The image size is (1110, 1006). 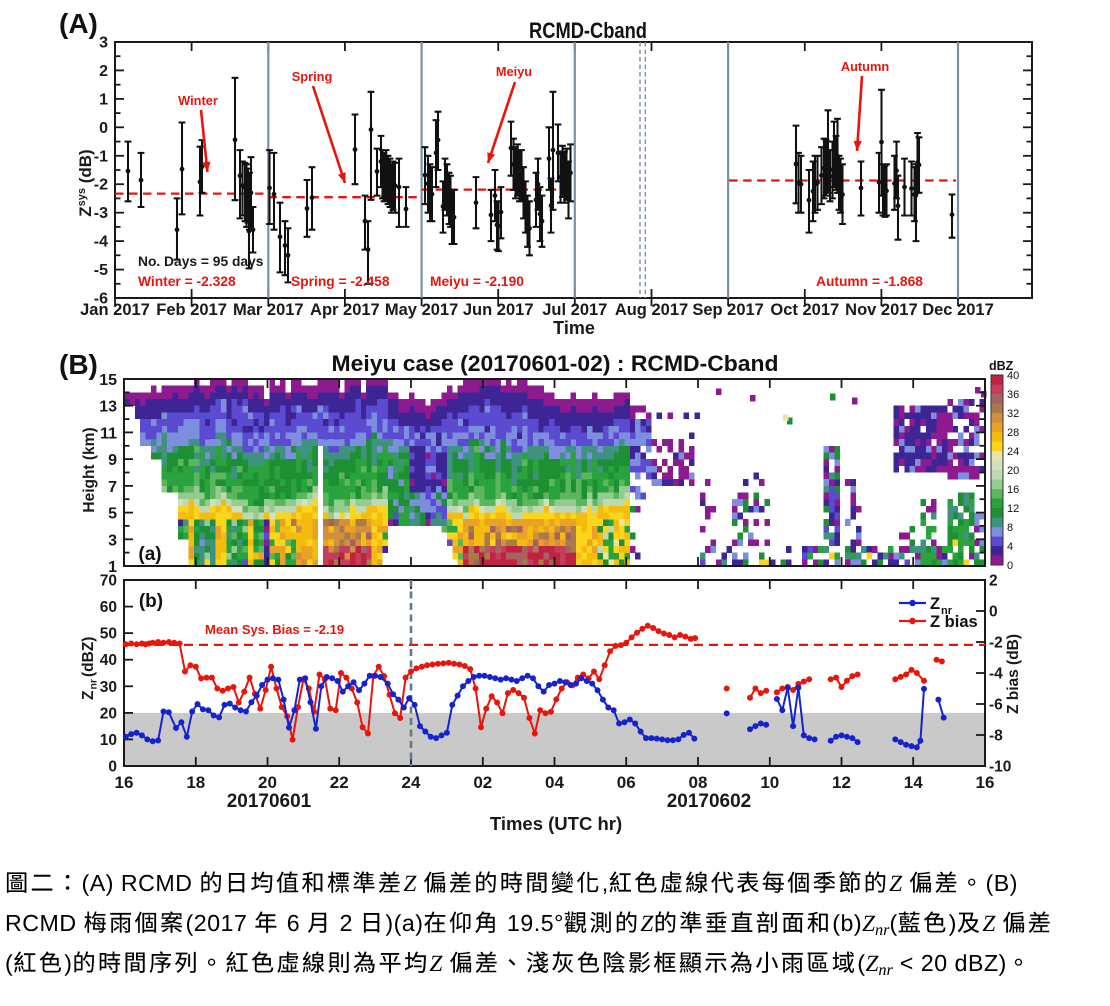 What do you see at coordinates (268, 310) in the screenshot?
I see `svg-text: Mar 2017` at bounding box center [268, 310].